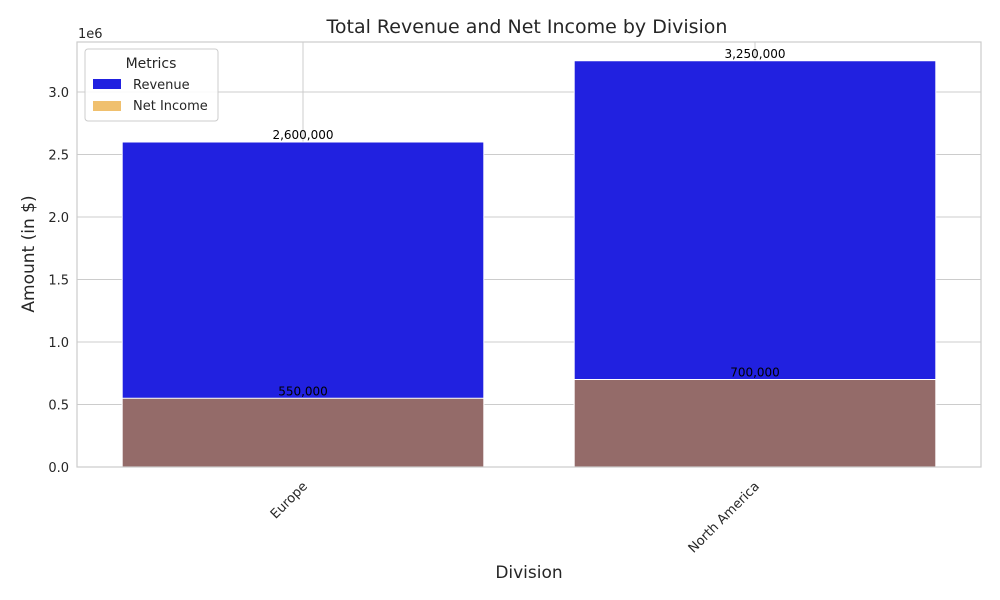 The width and height of the screenshot is (1000, 600). Describe the element at coordinates (29, 253) in the screenshot. I see `y-axis-label: Amount (in $)` at that location.